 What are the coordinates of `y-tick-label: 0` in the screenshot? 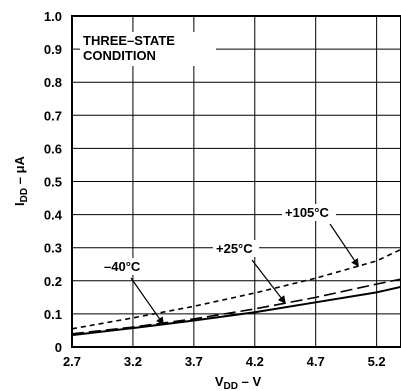 It's located at (58, 347).